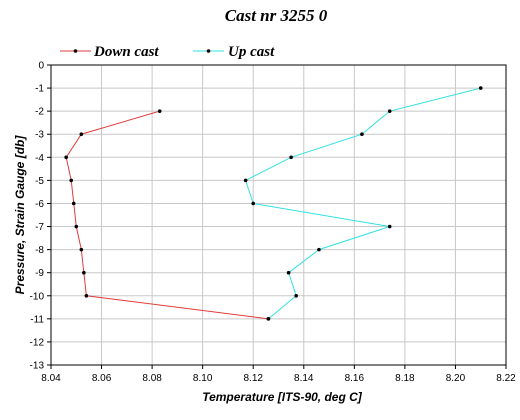  What do you see at coordinates (20, 215) in the screenshot?
I see `y-axis-title: Pressure, Strain Gauge [db]` at bounding box center [20, 215].